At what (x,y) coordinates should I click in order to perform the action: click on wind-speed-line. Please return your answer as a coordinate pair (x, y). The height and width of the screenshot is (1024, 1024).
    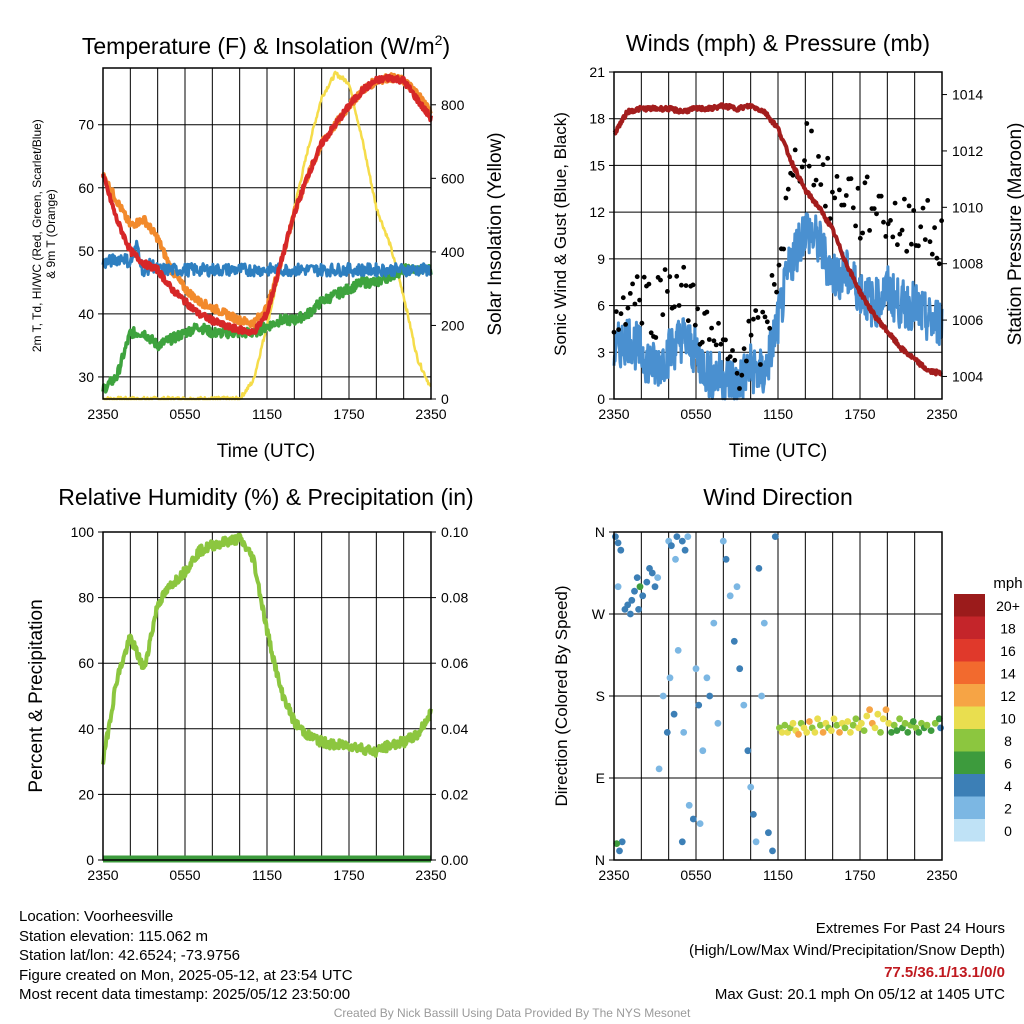
    Looking at the image, I should click on (778, 306).